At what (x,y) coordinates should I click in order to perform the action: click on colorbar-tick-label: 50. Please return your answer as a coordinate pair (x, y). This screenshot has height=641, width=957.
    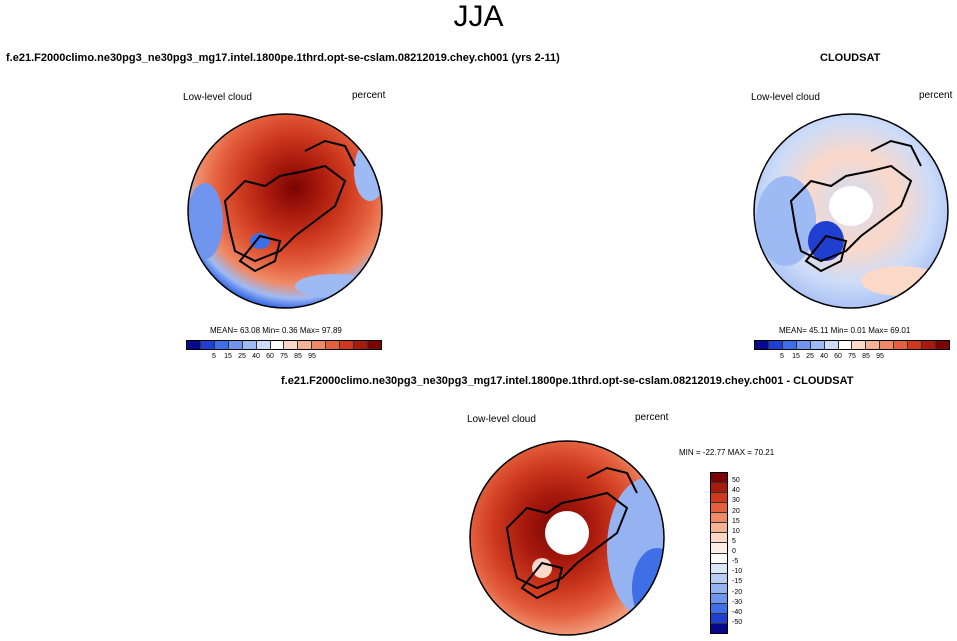
    Looking at the image, I should click on (736, 481).